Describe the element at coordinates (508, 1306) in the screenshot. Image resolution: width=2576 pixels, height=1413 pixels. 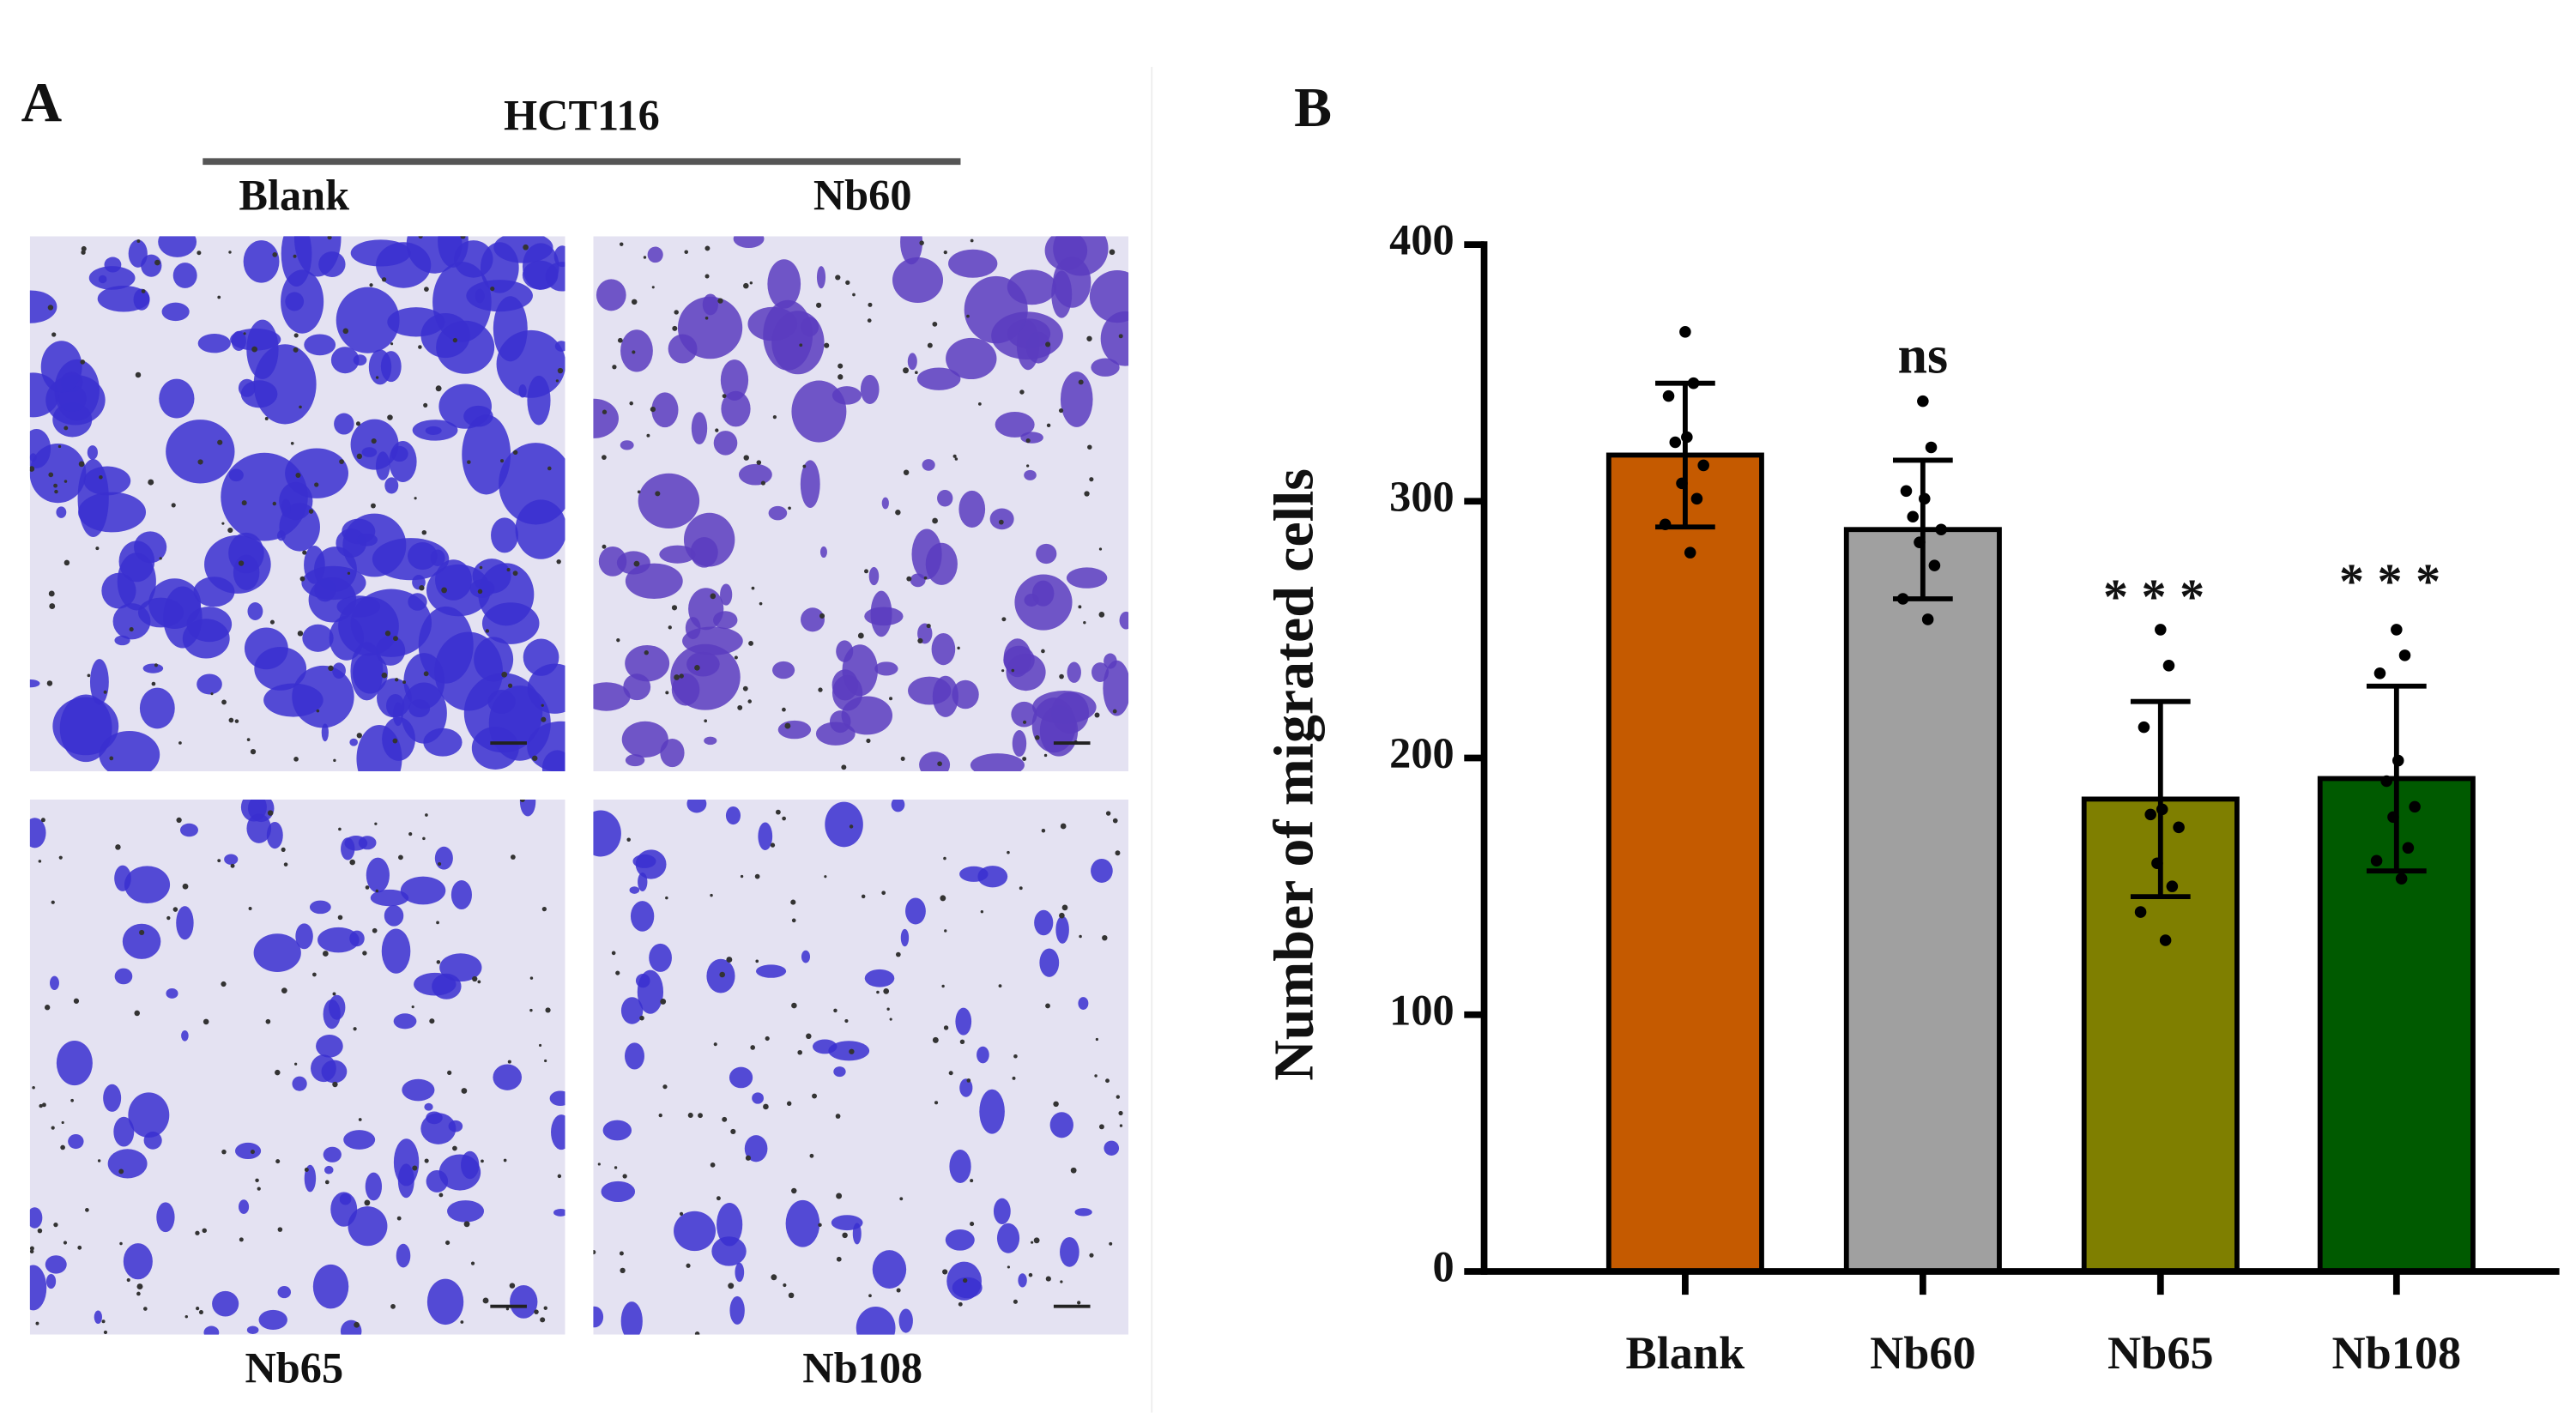
I see `scale-bar` at that location.